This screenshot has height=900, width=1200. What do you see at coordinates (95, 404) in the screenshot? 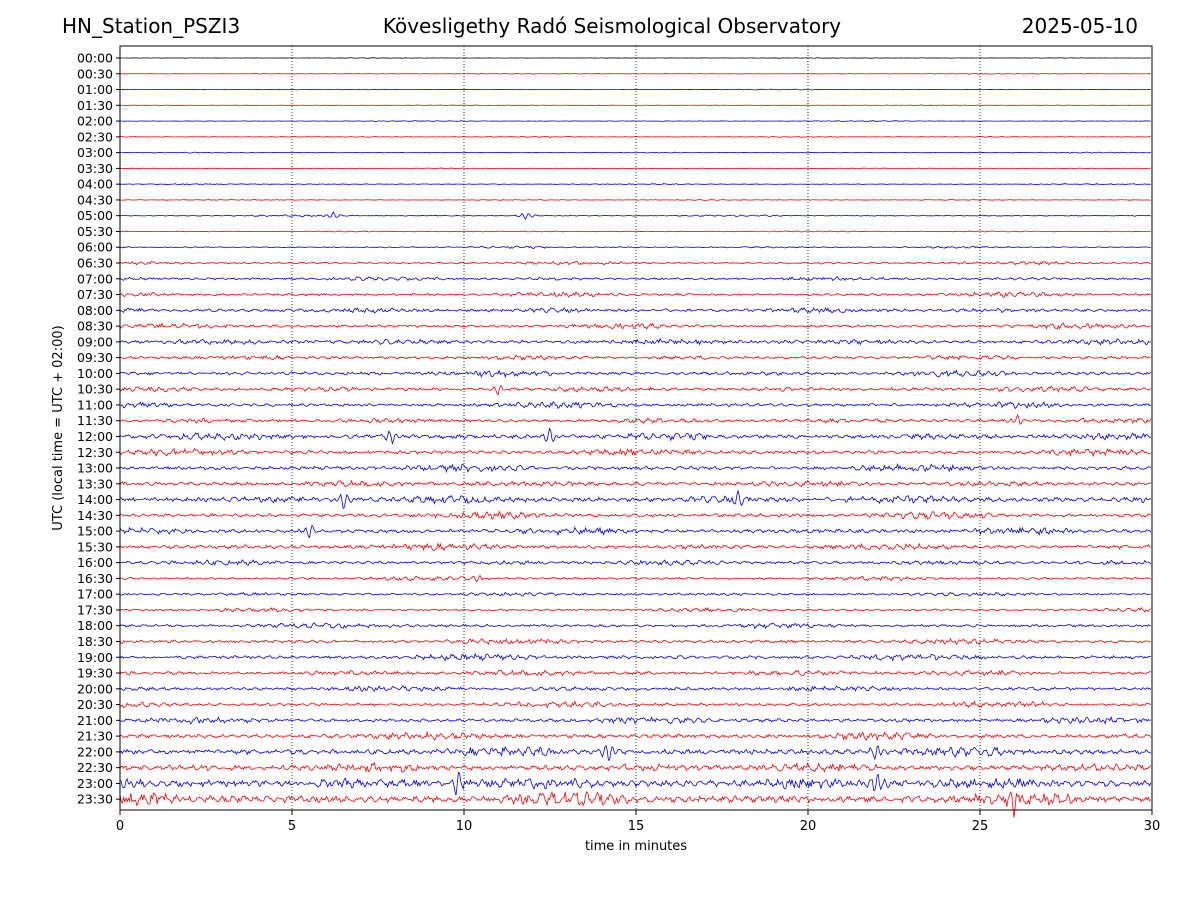
I see `y-tick-label: 11:00` at bounding box center [95, 404].